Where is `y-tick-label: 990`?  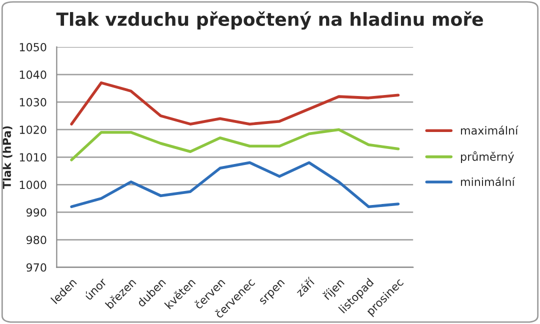 y-tick-label: 990 is located at coordinates (36, 212).